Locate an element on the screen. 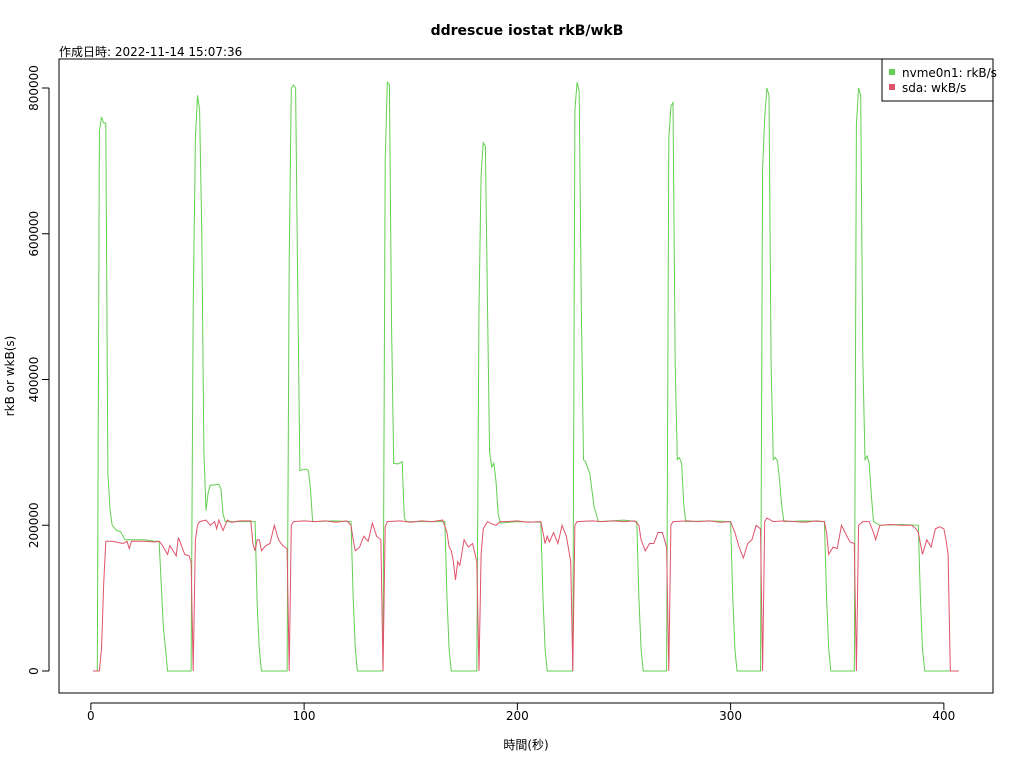 Image resolution: width=1024 pixels, height=768 pixels. y-axis: 0 200000 400000 600000 800000 is located at coordinates (38, 370).